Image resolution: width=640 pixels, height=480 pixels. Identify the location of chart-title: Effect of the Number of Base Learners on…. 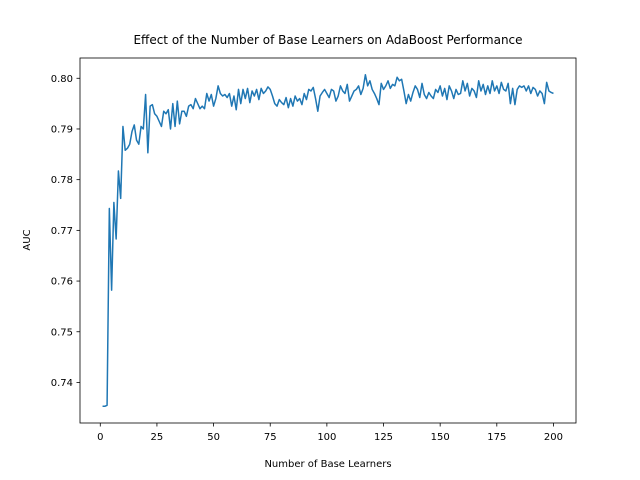
(327, 40).